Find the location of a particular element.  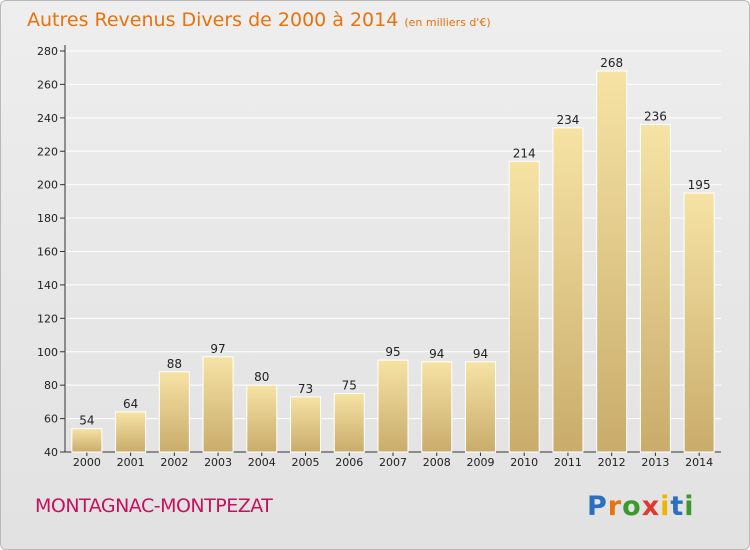

y-tick-label: 180 is located at coordinates (47, 218).